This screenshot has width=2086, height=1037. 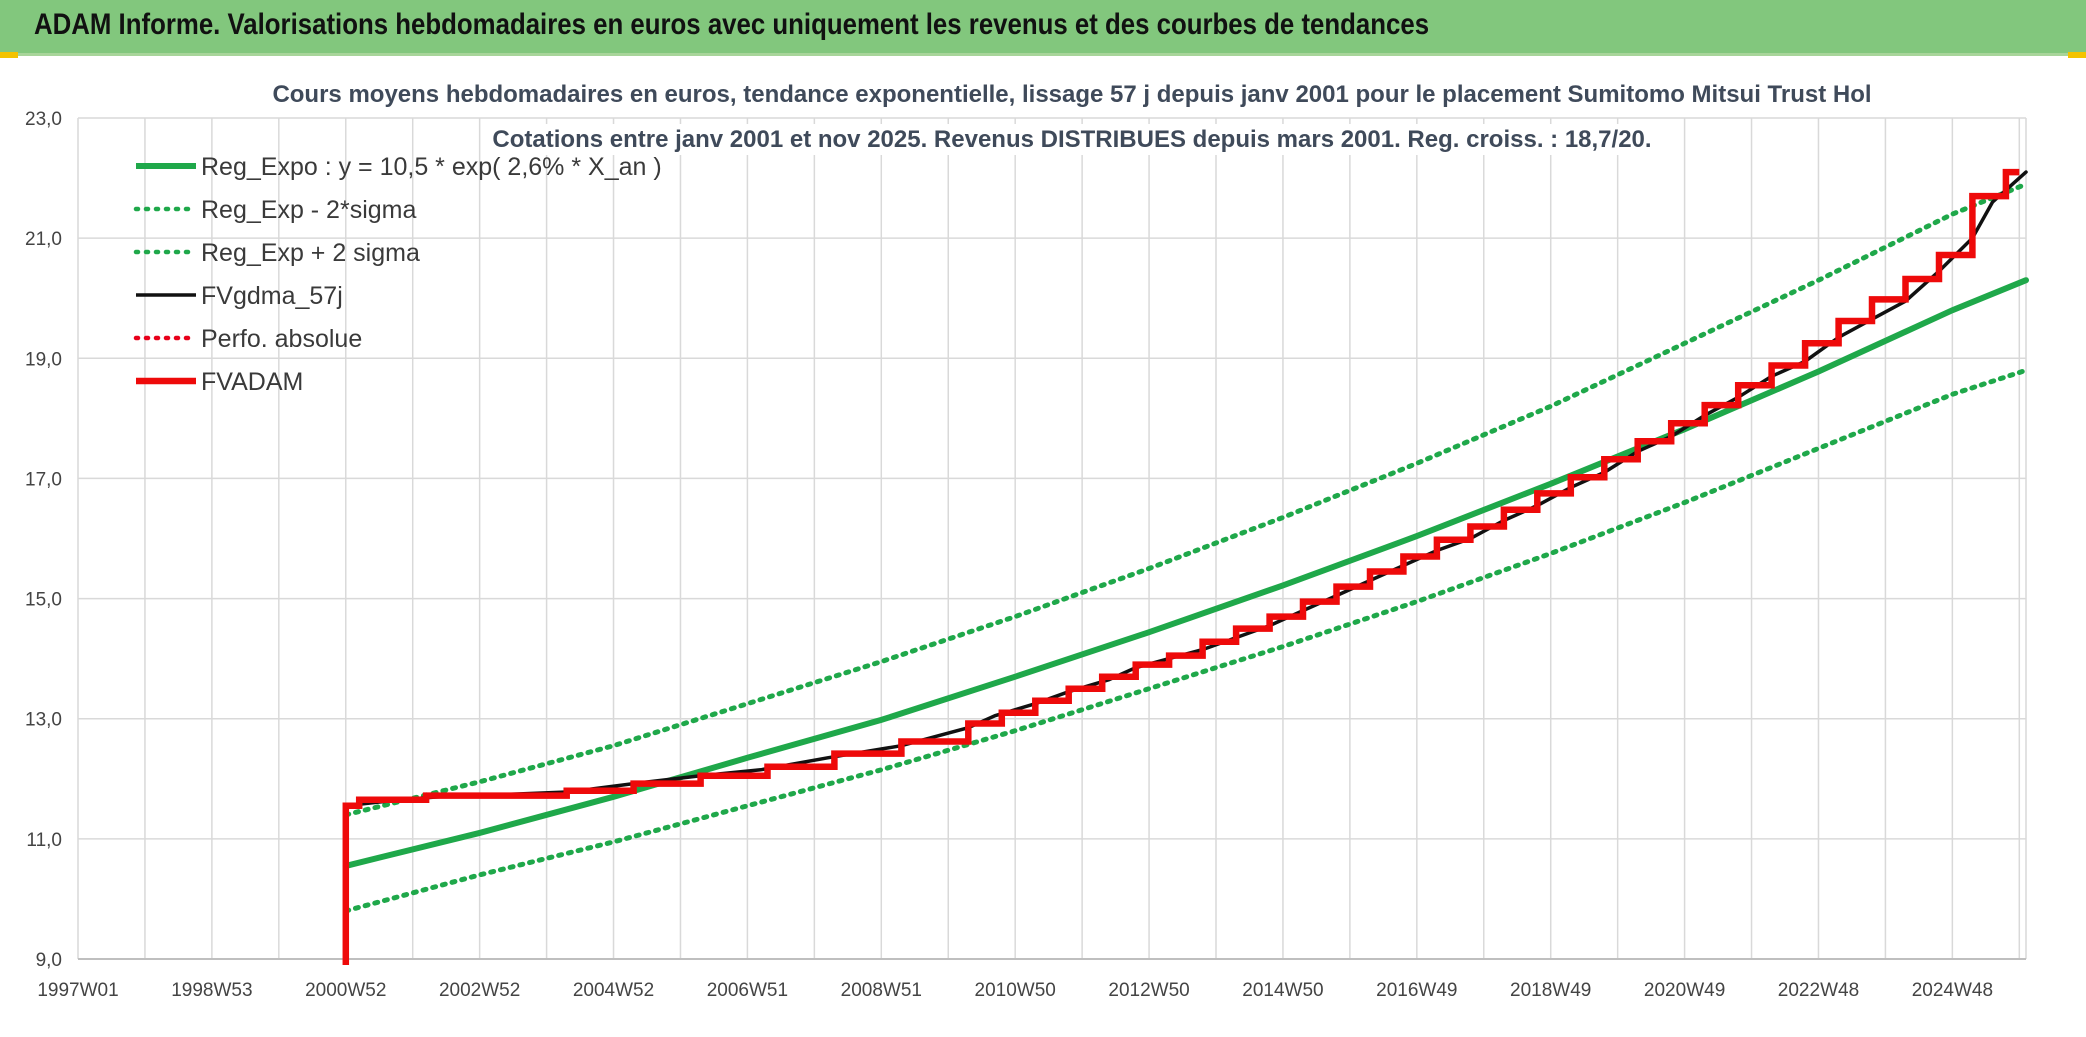 What do you see at coordinates (1282, 990) in the screenshot?
I see `x-tick-label: 2014W50` at bounding box center [1282, 990].